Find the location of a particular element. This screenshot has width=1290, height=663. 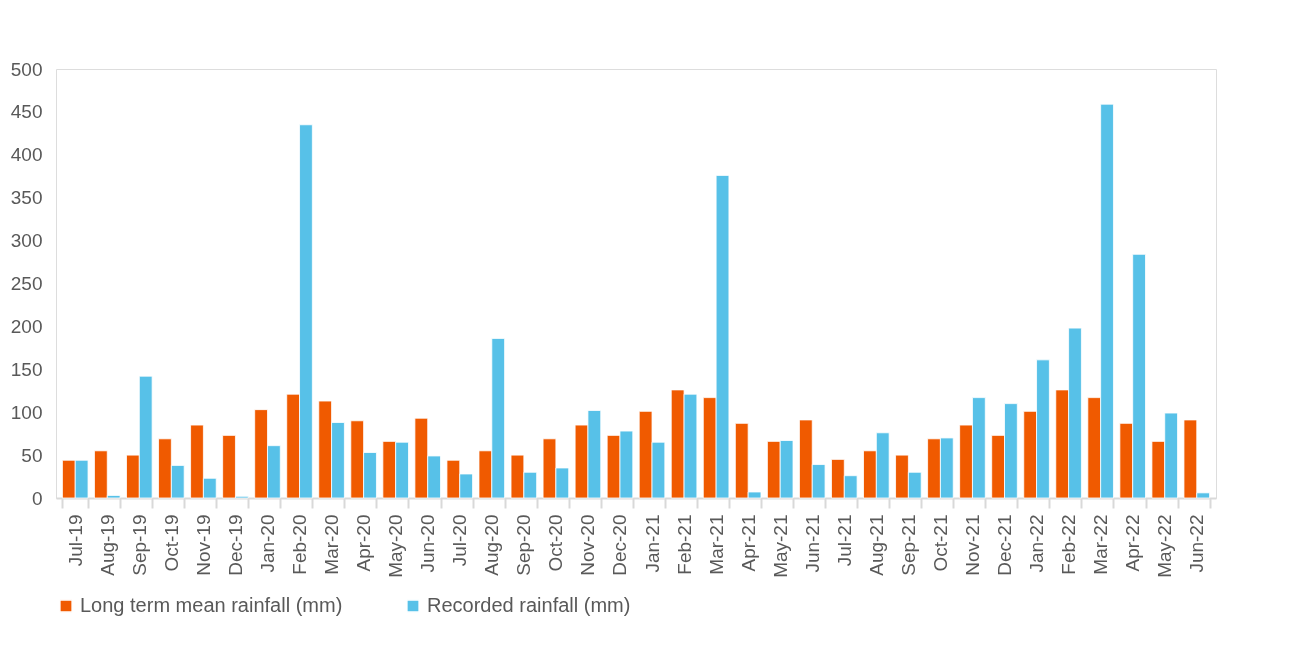

x-tick-label: Feb-22 is located at coordinates (1069, 544).